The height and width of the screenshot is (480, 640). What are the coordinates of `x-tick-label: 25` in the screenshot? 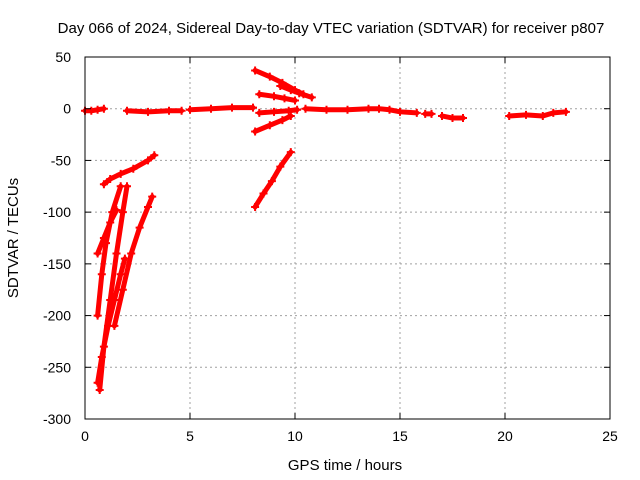 It's located at (610, 436).